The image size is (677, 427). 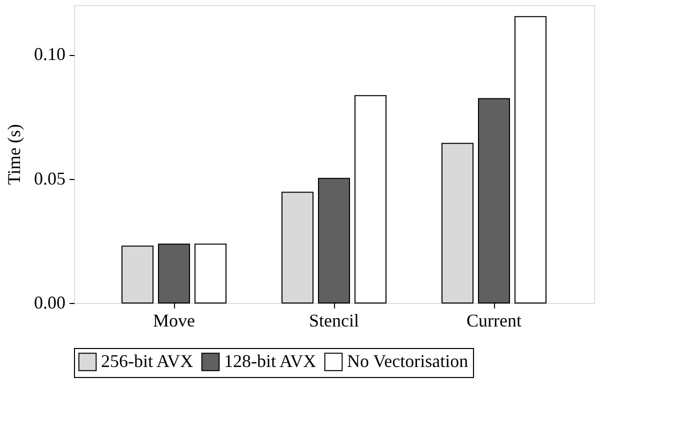 What do you see at coordinates (50, 54) in the screenshot?
I see `y-tick-label: 0.10` at bounding box center [50, 54].